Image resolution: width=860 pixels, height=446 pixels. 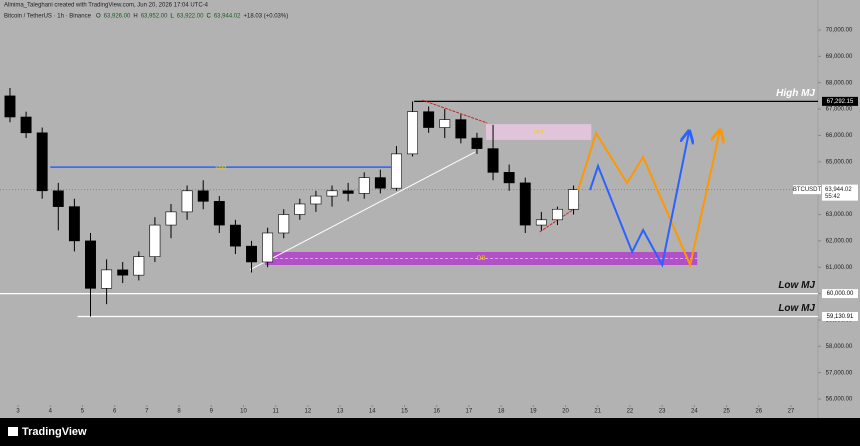 I want to click on x-tick-label: 24, so click(x=694, y=412).